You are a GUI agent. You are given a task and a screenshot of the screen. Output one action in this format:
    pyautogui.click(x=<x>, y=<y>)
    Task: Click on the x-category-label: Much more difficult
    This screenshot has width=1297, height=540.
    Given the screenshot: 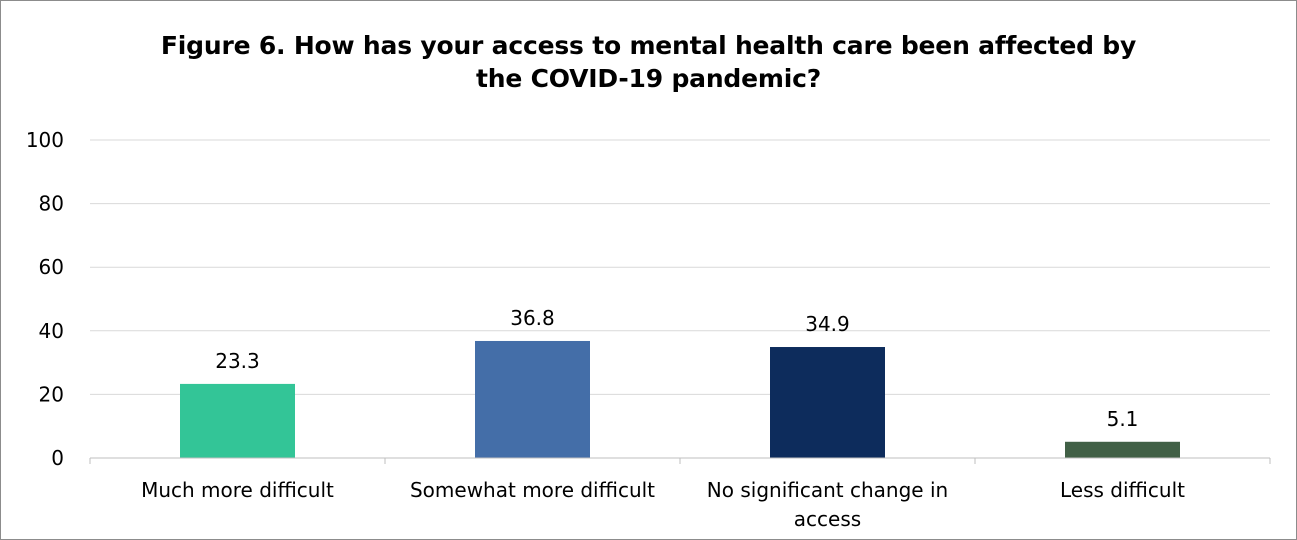 What is the action you would take?
    pyautogui.click(x=237, y=490)
    